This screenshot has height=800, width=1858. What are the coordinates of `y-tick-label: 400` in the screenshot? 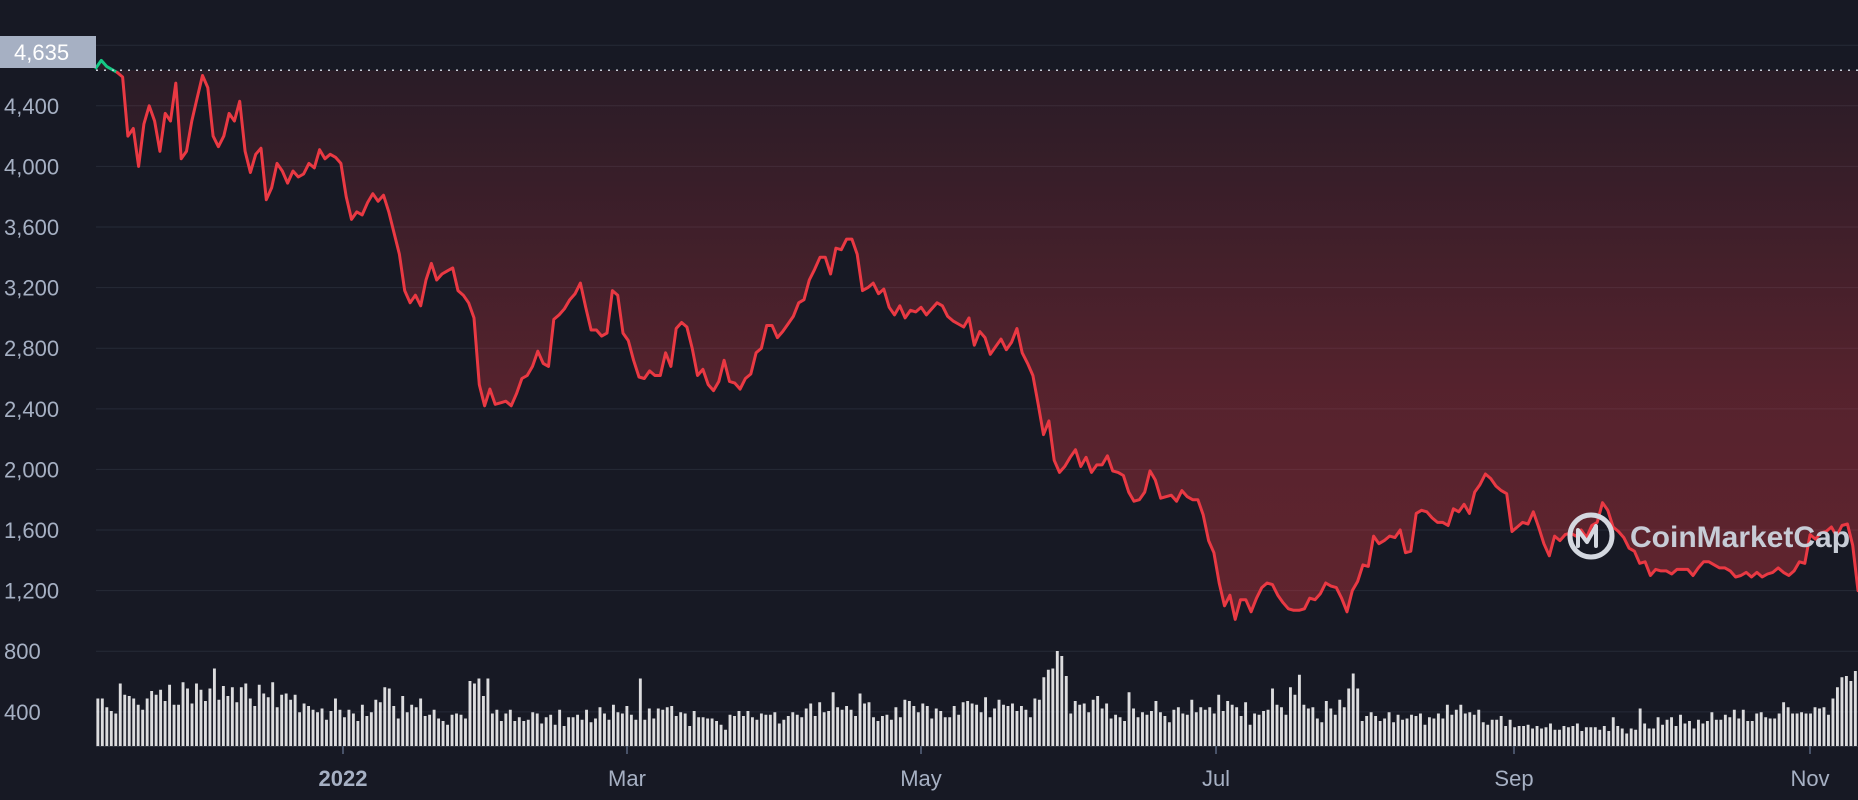 It's located at (22, 712).